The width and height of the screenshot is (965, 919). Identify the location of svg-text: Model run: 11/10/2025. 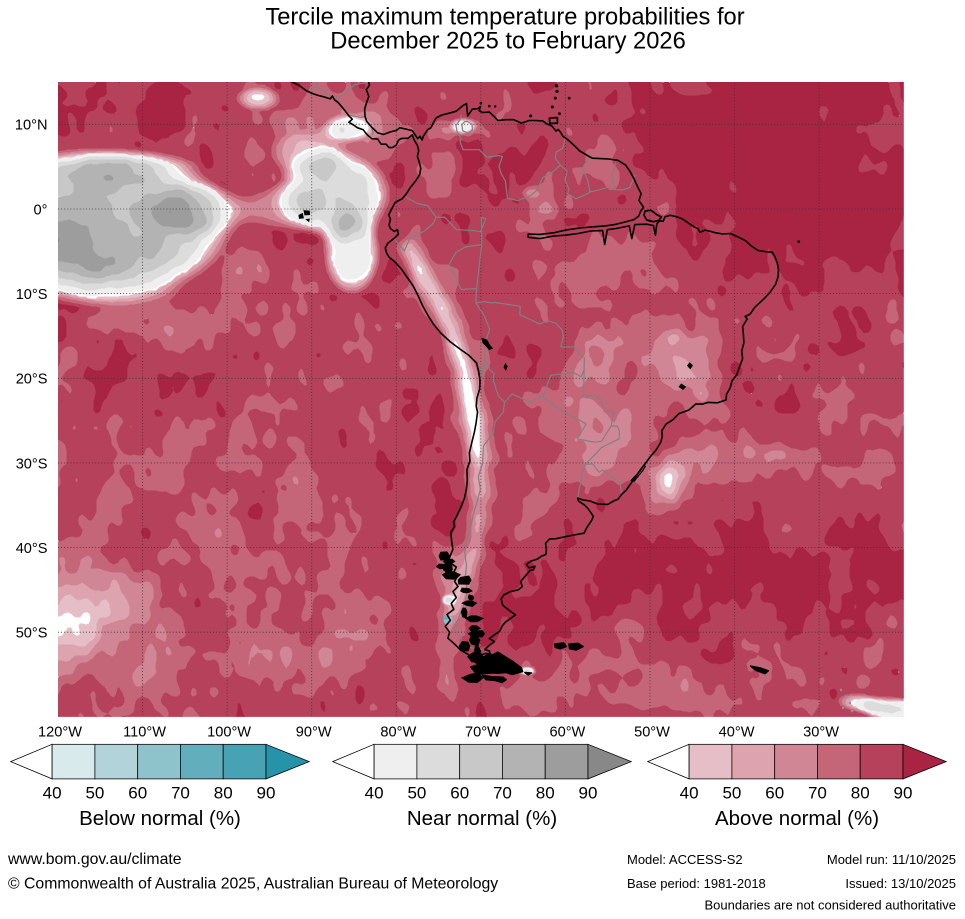
(891, 859).